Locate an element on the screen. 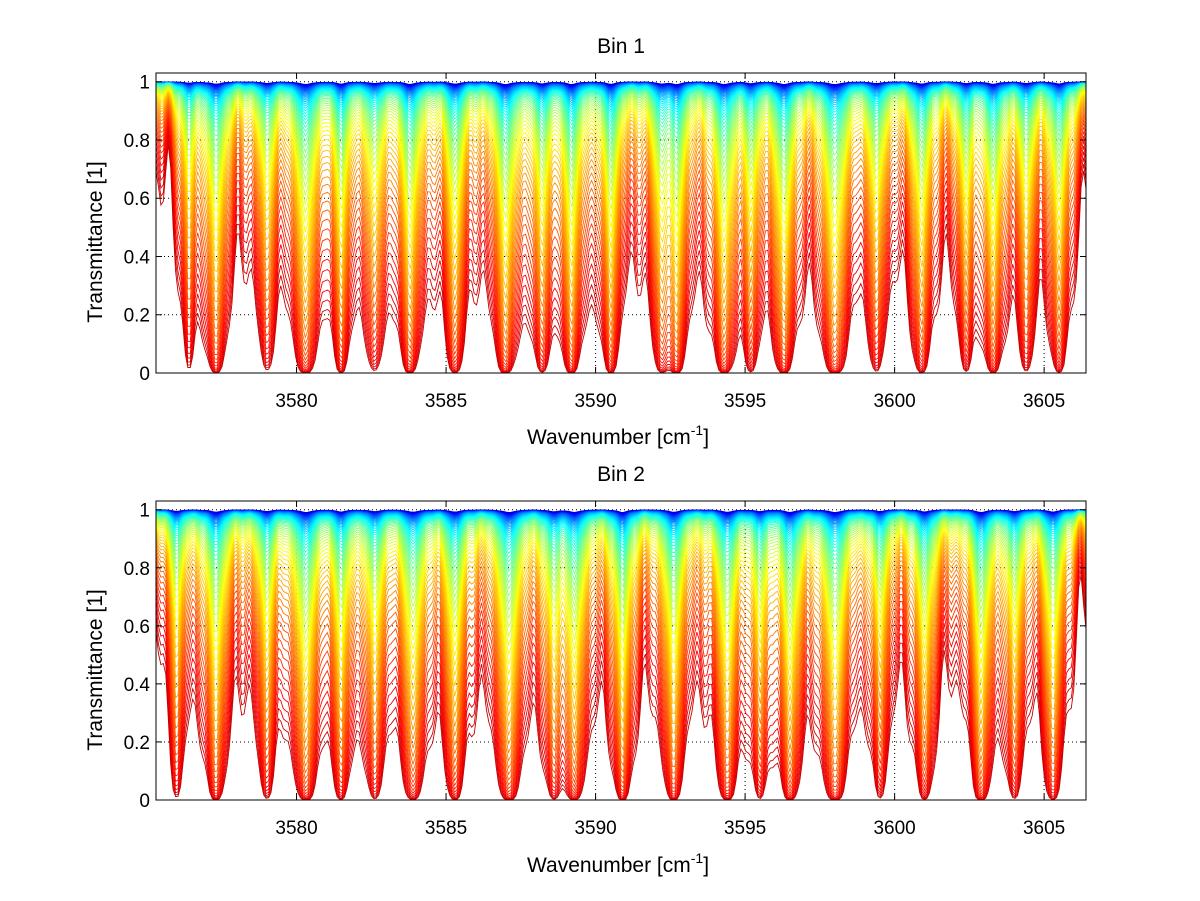 Image resolution: width=1200 pixels, height=901 pixels. y-tick-label: 0.2 is located at coordinates (137, 743).